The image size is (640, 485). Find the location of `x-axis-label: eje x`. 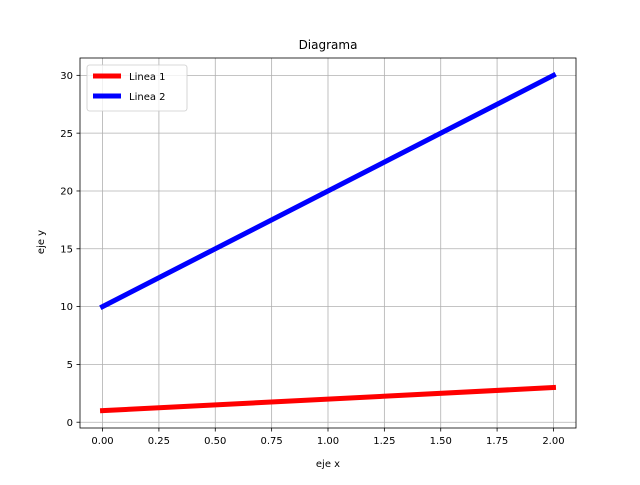

x-axis-label: eje x is located at coordinates (328, 464).